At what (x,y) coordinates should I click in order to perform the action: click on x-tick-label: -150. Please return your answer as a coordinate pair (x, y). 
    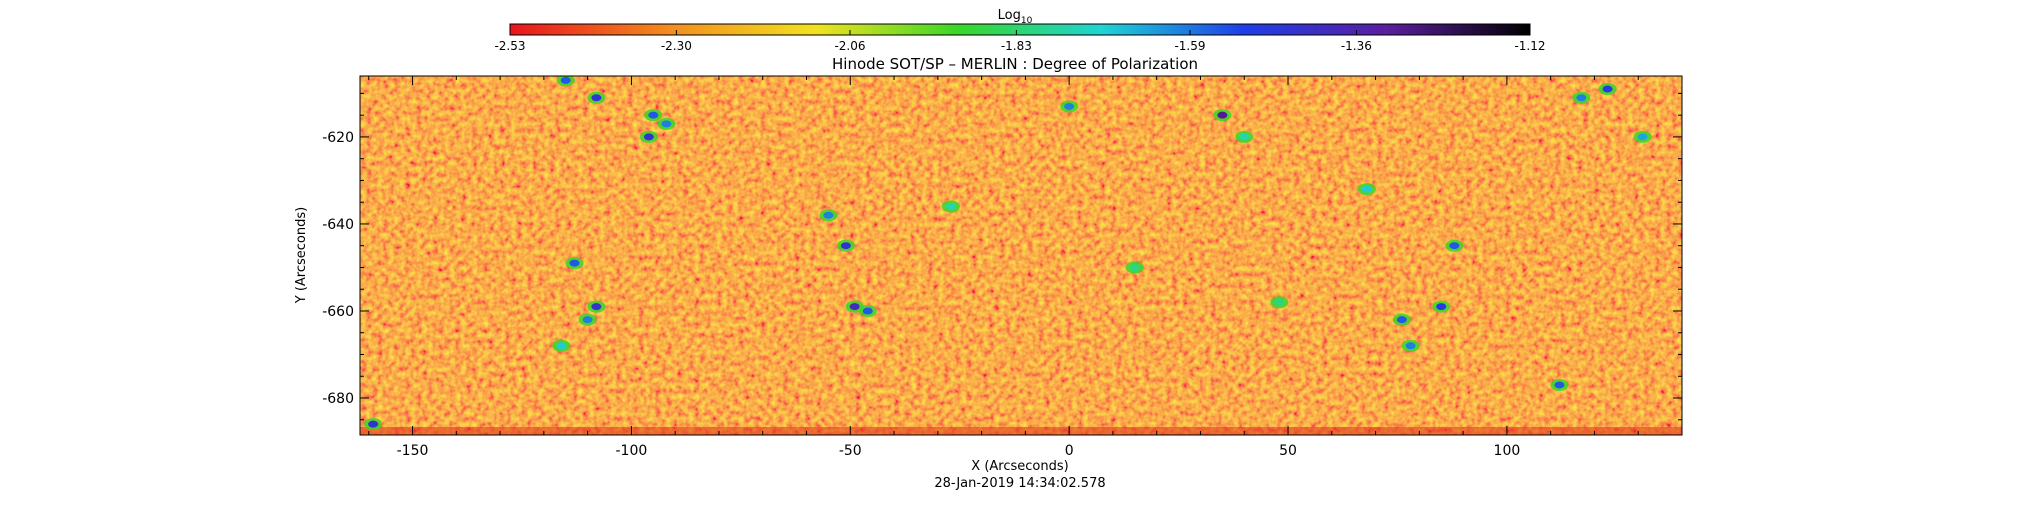
    Looking at the image, I should click on (413, 451).